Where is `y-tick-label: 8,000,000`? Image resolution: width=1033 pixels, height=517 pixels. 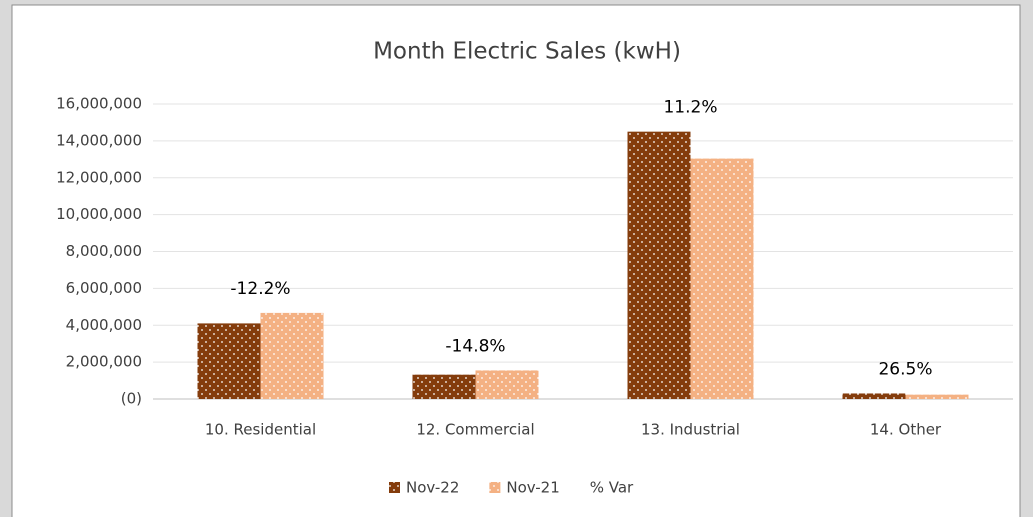
y-tick-label: 8,000,000 is located at coordinates (104, 251).